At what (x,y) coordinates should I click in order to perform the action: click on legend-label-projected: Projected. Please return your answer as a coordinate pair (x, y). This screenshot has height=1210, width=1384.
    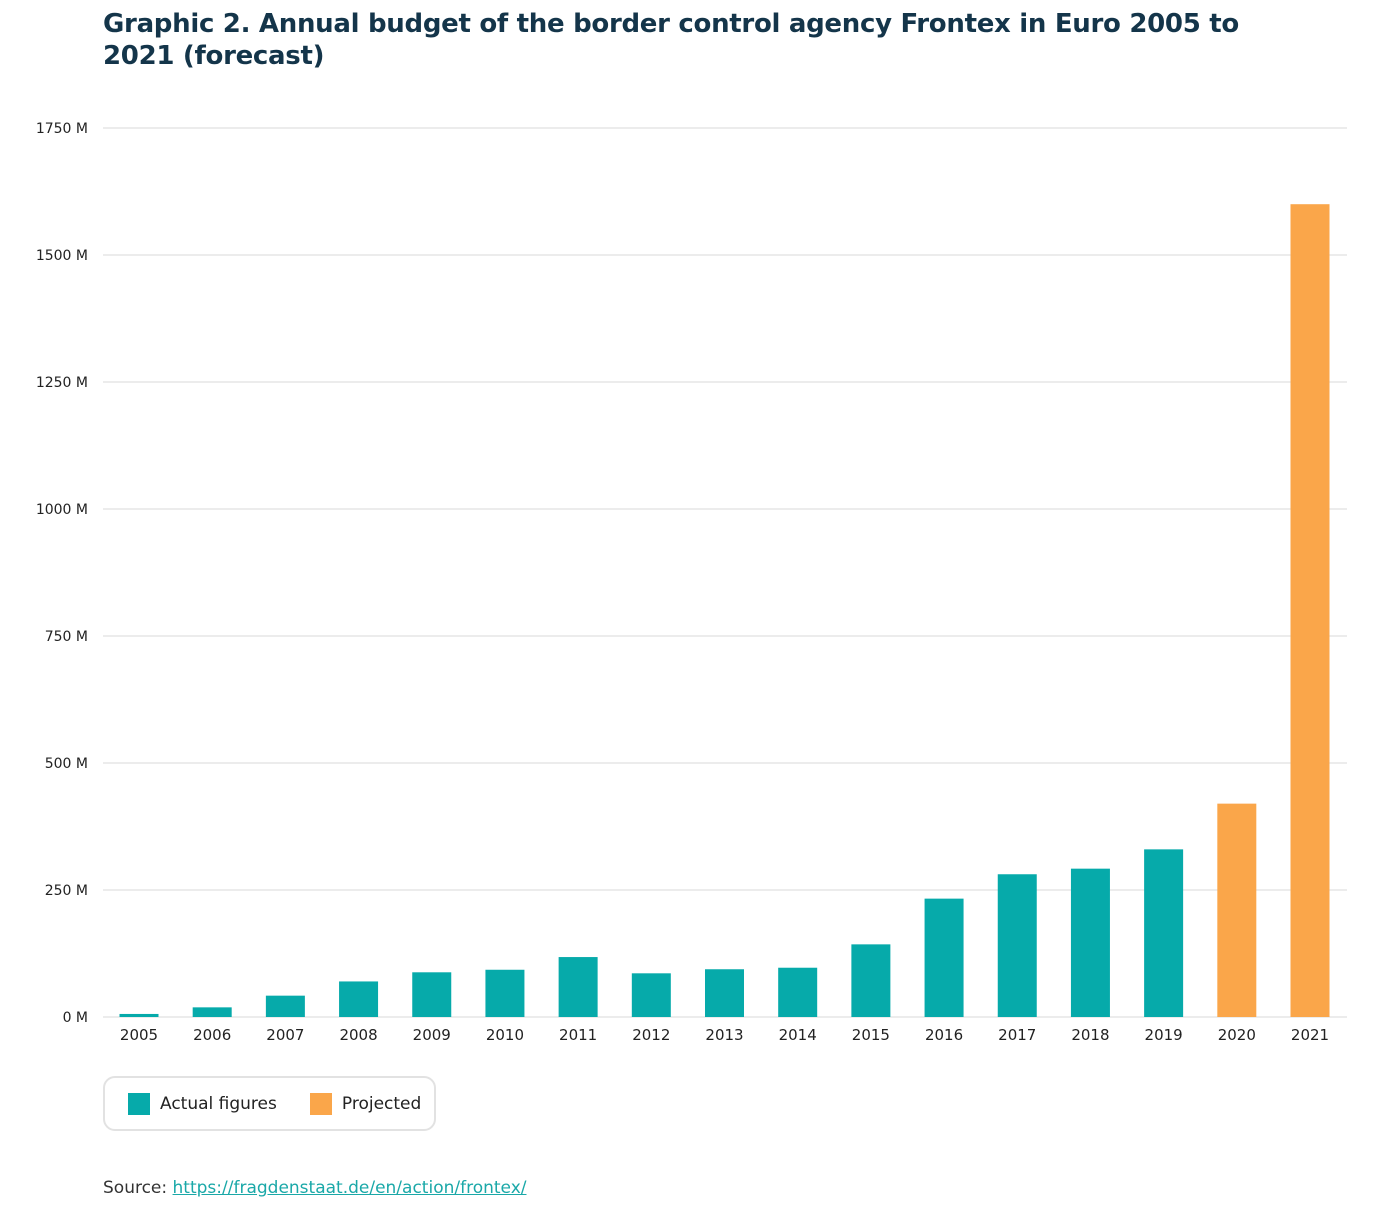
    Looking at the image, I should click on (381, 1103).